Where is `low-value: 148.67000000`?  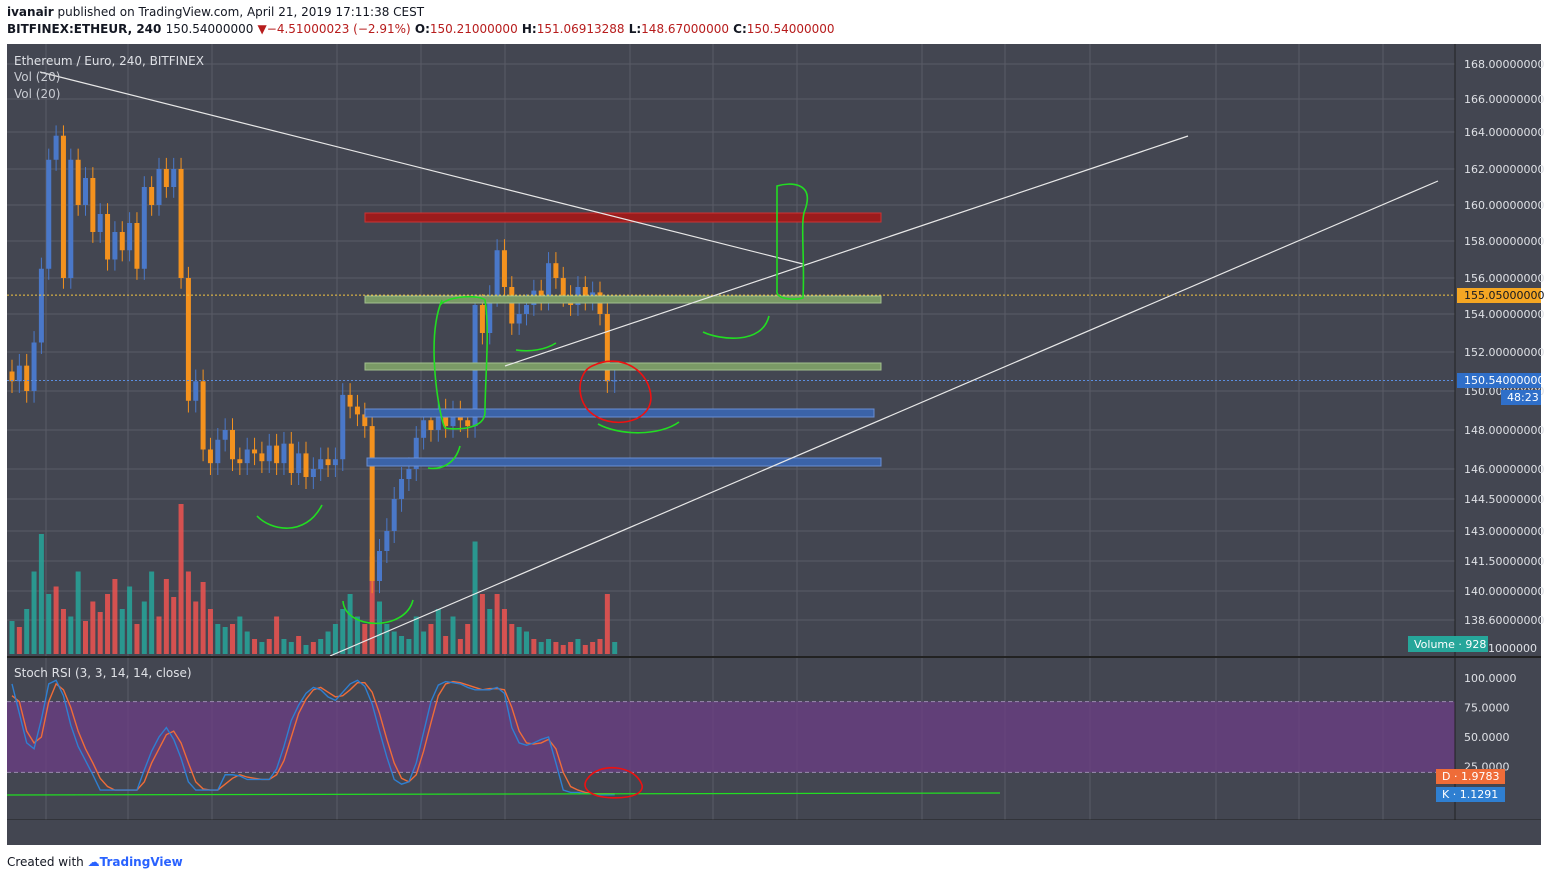
low-value: 148.67000000 is located at coordinates (685, 29).